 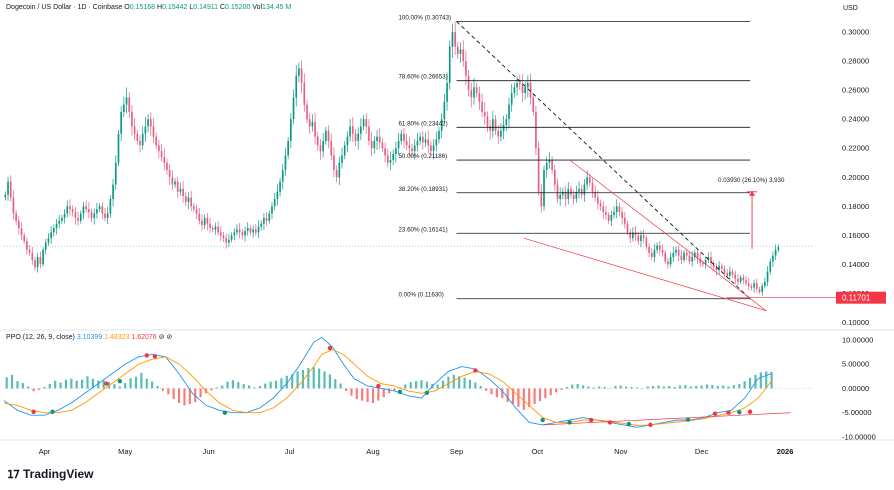 I want to click on time-tick-label: Aug, so click(x=372, y=451).